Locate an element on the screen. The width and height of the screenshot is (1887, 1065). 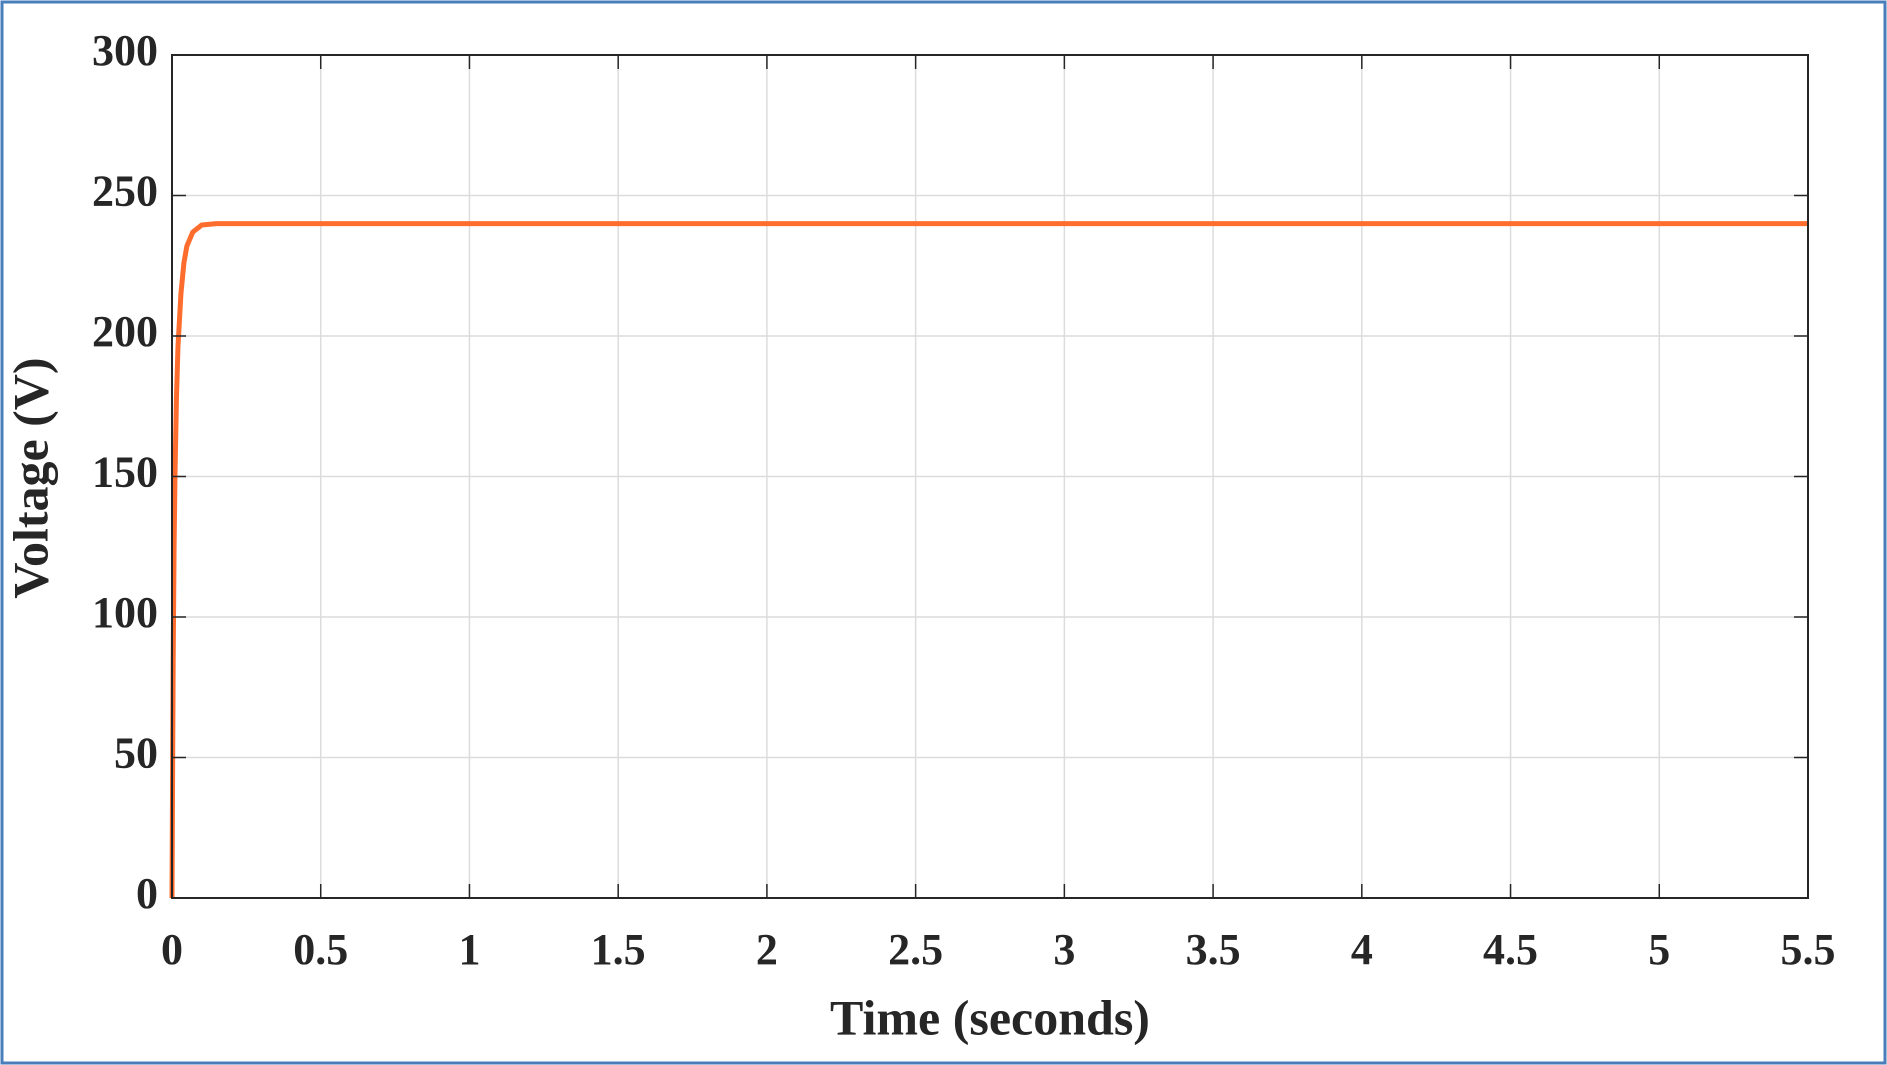
x-tick-label: 3.5 is located at coordinates (1213, 949).